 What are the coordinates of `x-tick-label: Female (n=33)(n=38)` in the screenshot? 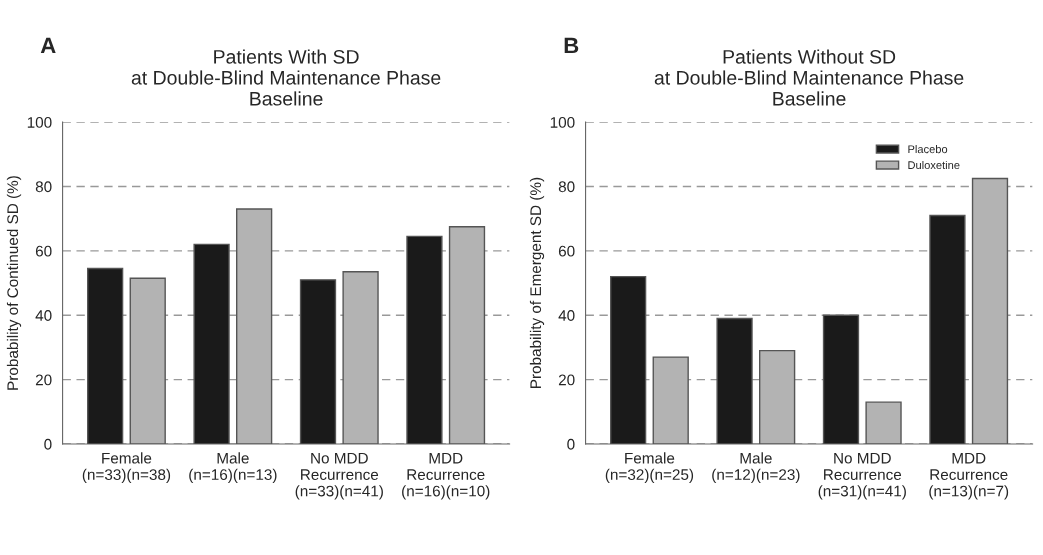 It's located at (126, 468).